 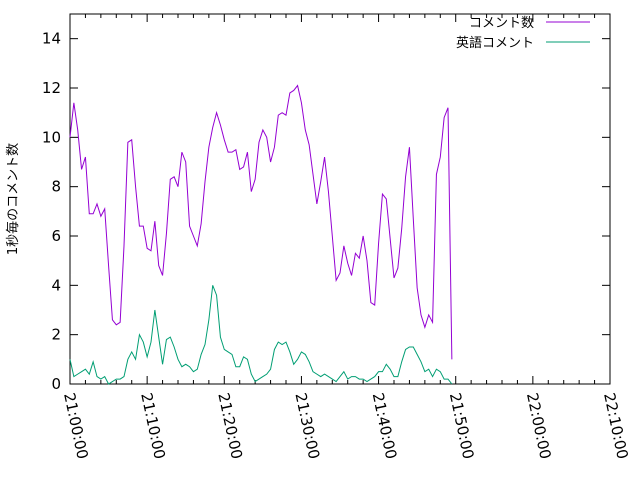 What do you see at coordinates (153, 426) in the screenshot?
I see `x-tick-label: 21:10:00` at bounding box center [153, 426].